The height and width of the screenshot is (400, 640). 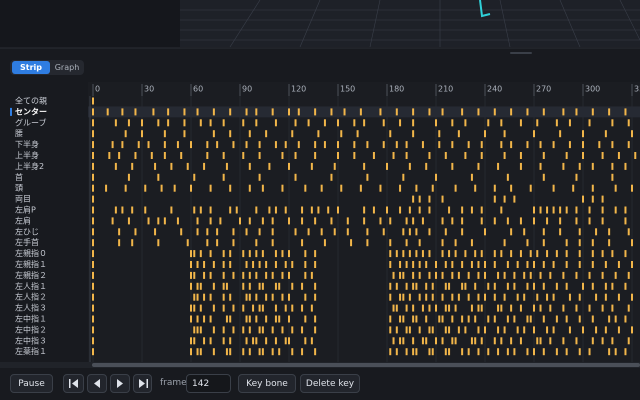 I want to click on last-frame-button, so click(x=142, y=383).